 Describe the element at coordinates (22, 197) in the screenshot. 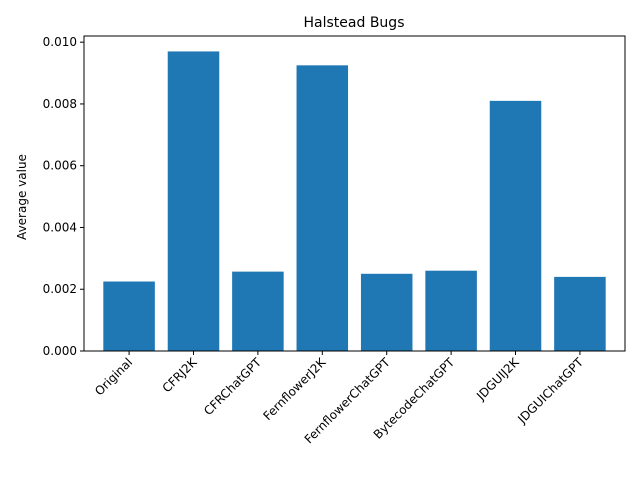

I see `y-axis-label: Average value` at that location.